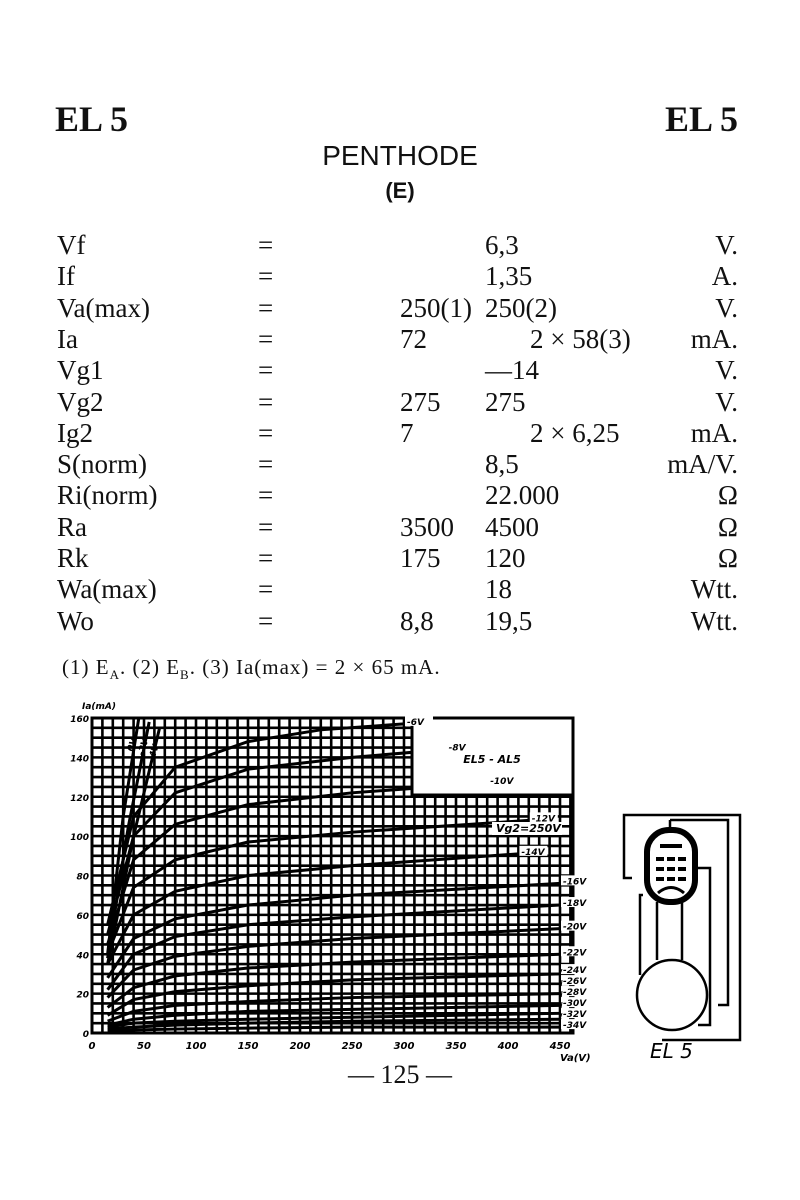 This screenshot has height=1200, width=800. I want to click on curve-label: 0V, so click(133, 744).